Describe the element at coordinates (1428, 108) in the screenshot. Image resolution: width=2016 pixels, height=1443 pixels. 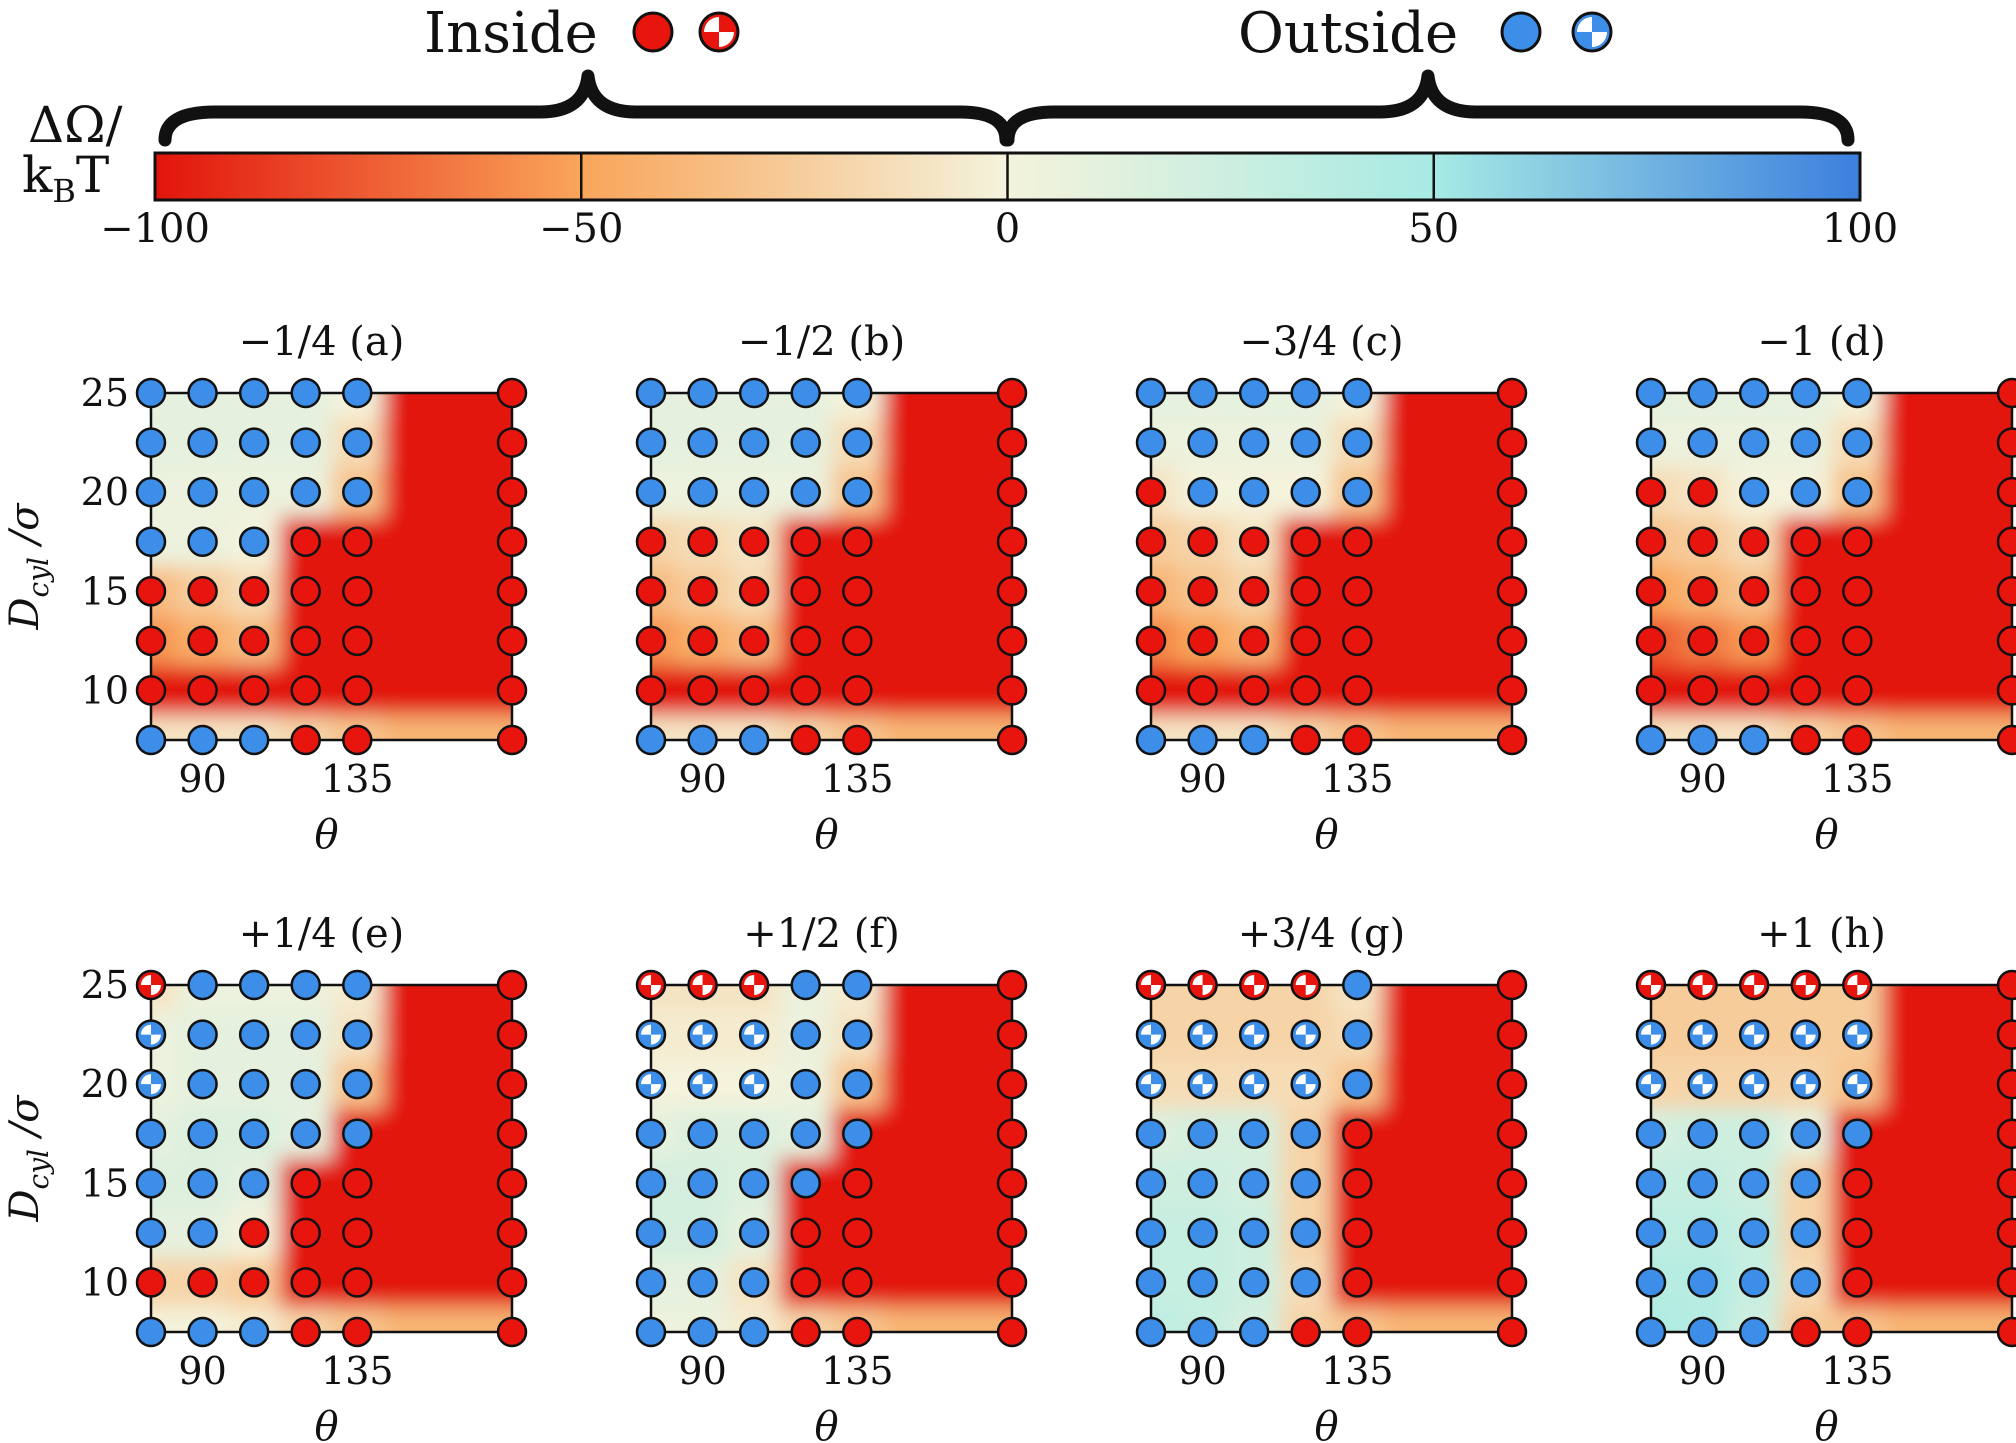
I see `outside-brace` at that location.